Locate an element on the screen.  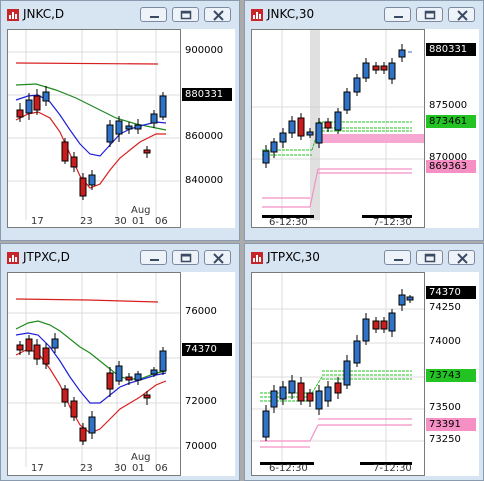
price-chart-area: 17 23 30 01 06 Aug is located at coordinates (94, 128).